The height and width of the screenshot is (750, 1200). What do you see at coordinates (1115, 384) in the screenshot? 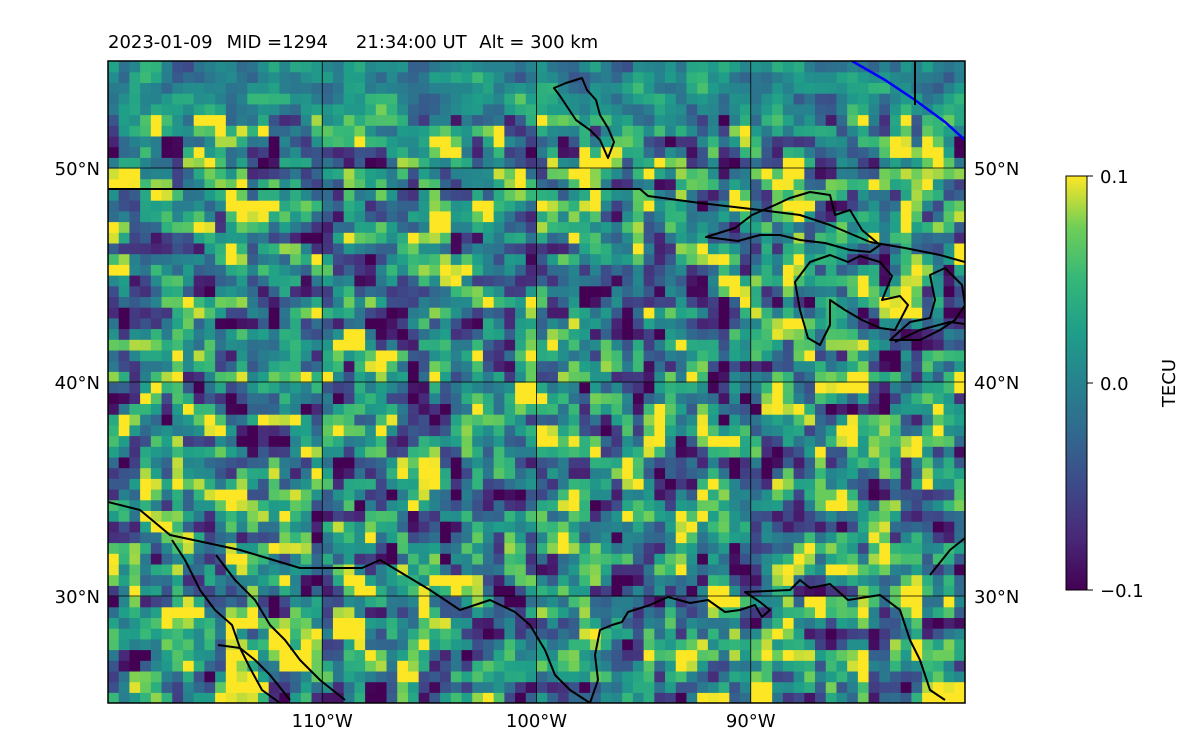
I see `colorbar-ticks: −0.10.00.1` at bounding box center [1115, 384].